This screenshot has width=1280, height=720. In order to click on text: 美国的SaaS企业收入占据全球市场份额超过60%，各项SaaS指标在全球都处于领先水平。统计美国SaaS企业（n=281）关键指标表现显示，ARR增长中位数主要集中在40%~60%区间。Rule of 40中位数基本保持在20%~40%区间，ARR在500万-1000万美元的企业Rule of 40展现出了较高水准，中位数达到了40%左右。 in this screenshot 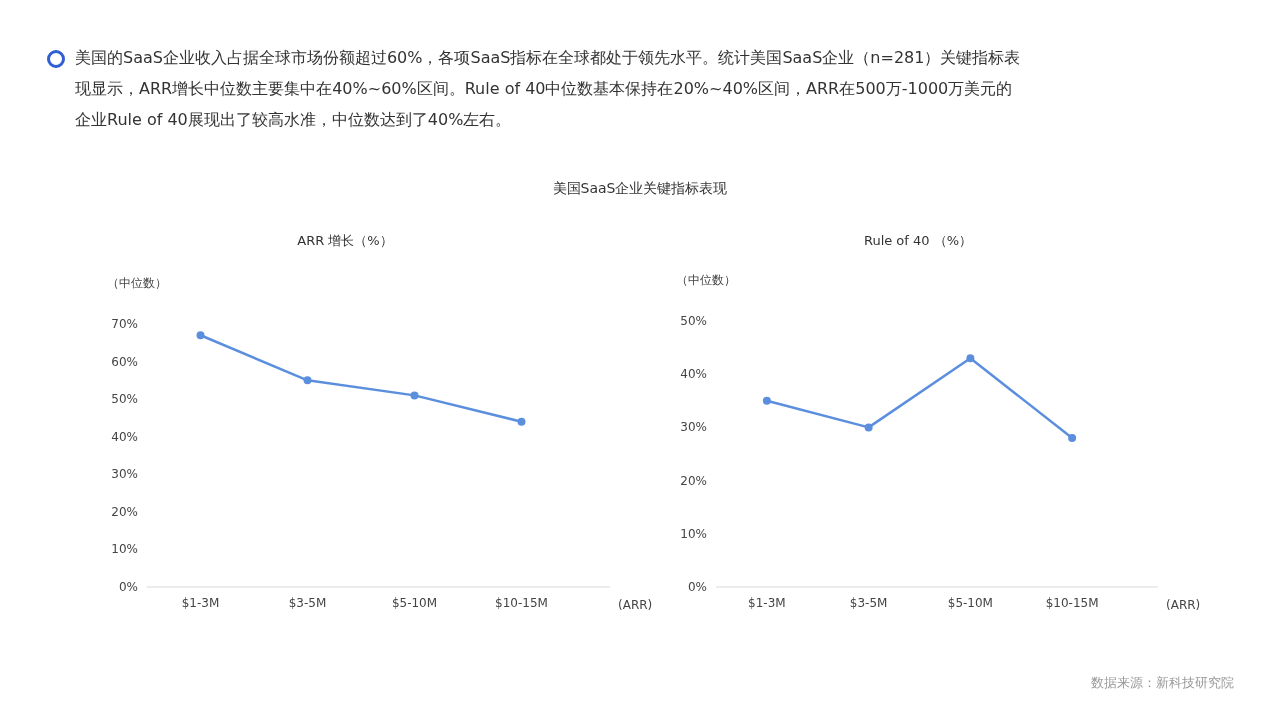, I will do `click(548, 89)`.